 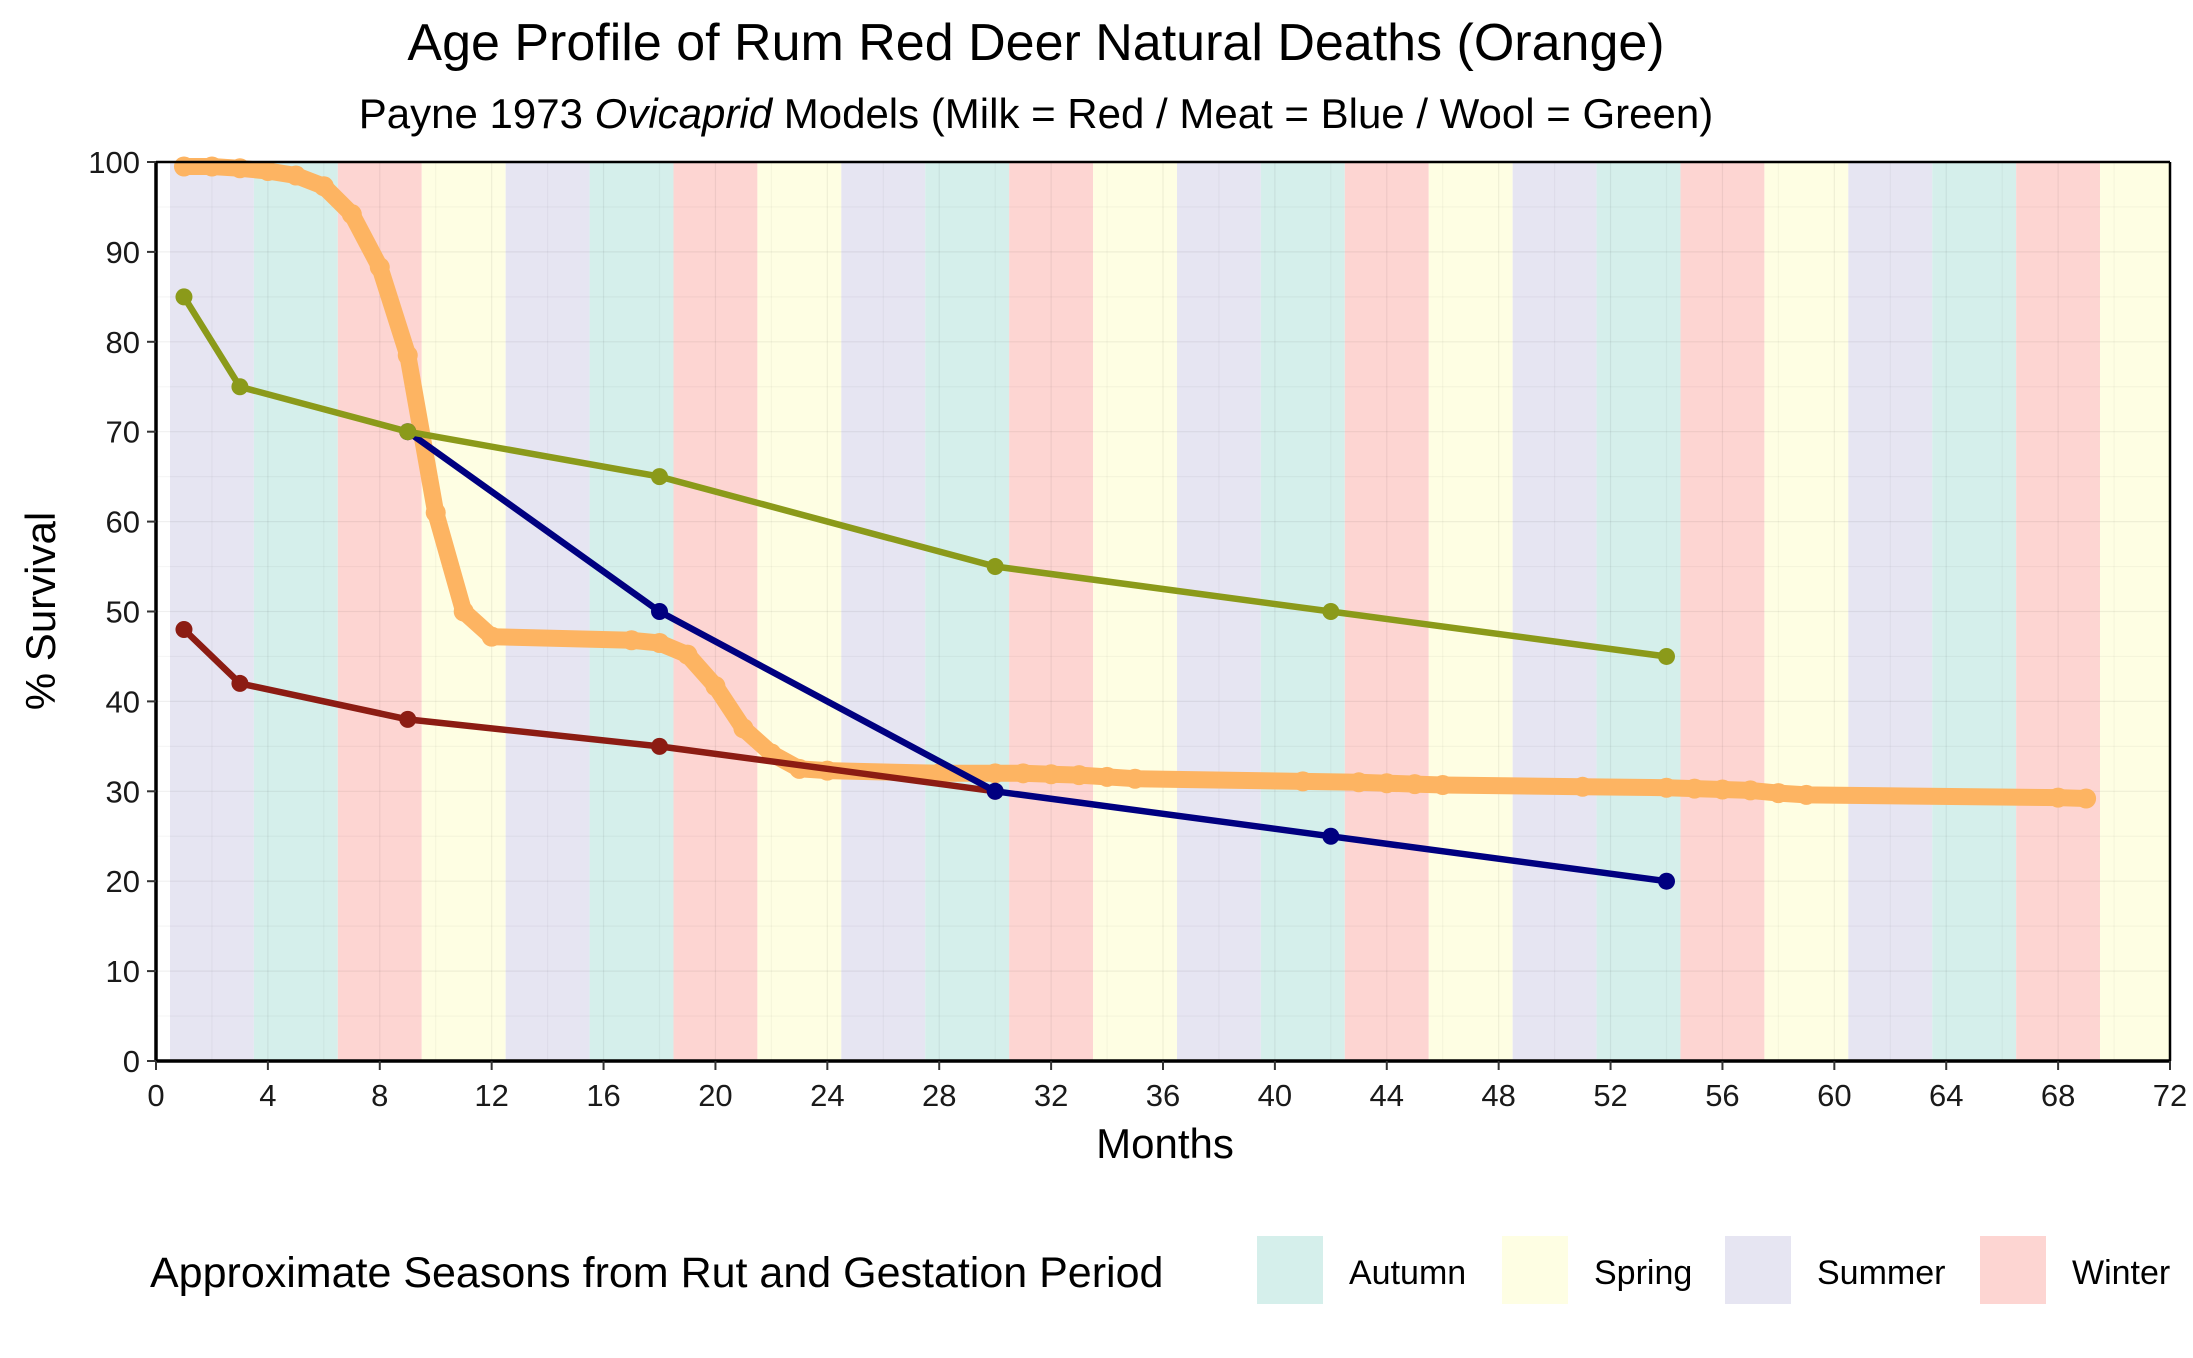 I want to click on x-tick-label: 8, so click(x=379, y=1095).